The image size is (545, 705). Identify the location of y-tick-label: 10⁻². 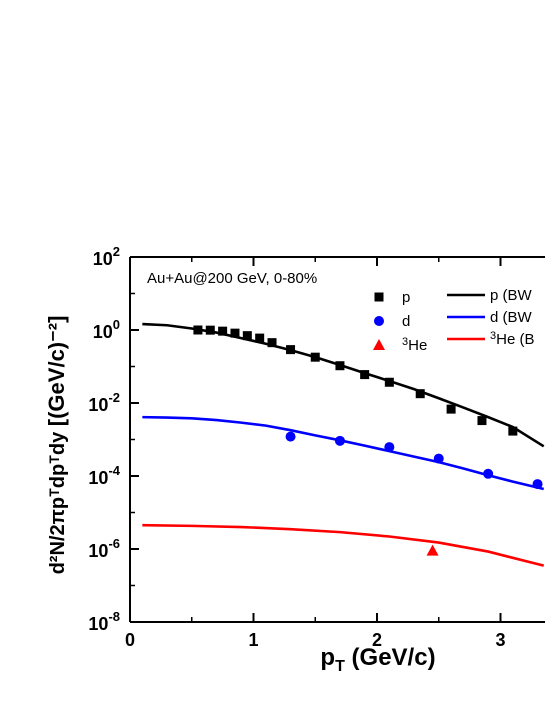
(104, 402).